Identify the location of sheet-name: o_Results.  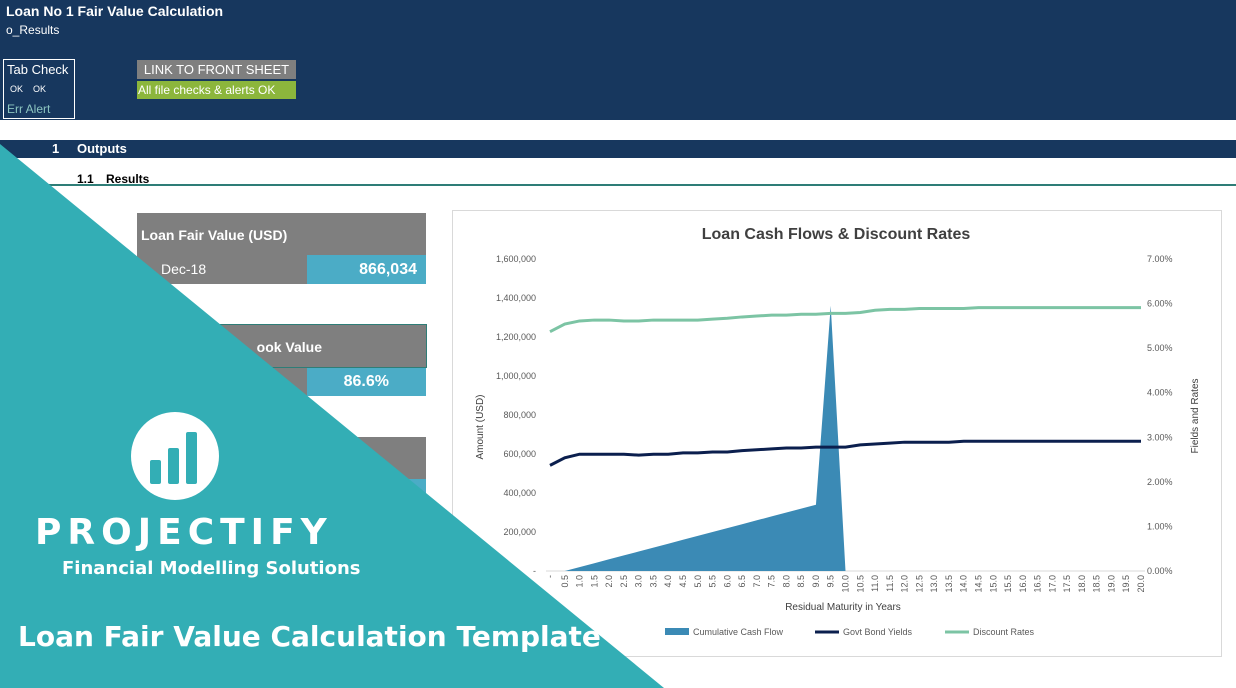
(33, 30).